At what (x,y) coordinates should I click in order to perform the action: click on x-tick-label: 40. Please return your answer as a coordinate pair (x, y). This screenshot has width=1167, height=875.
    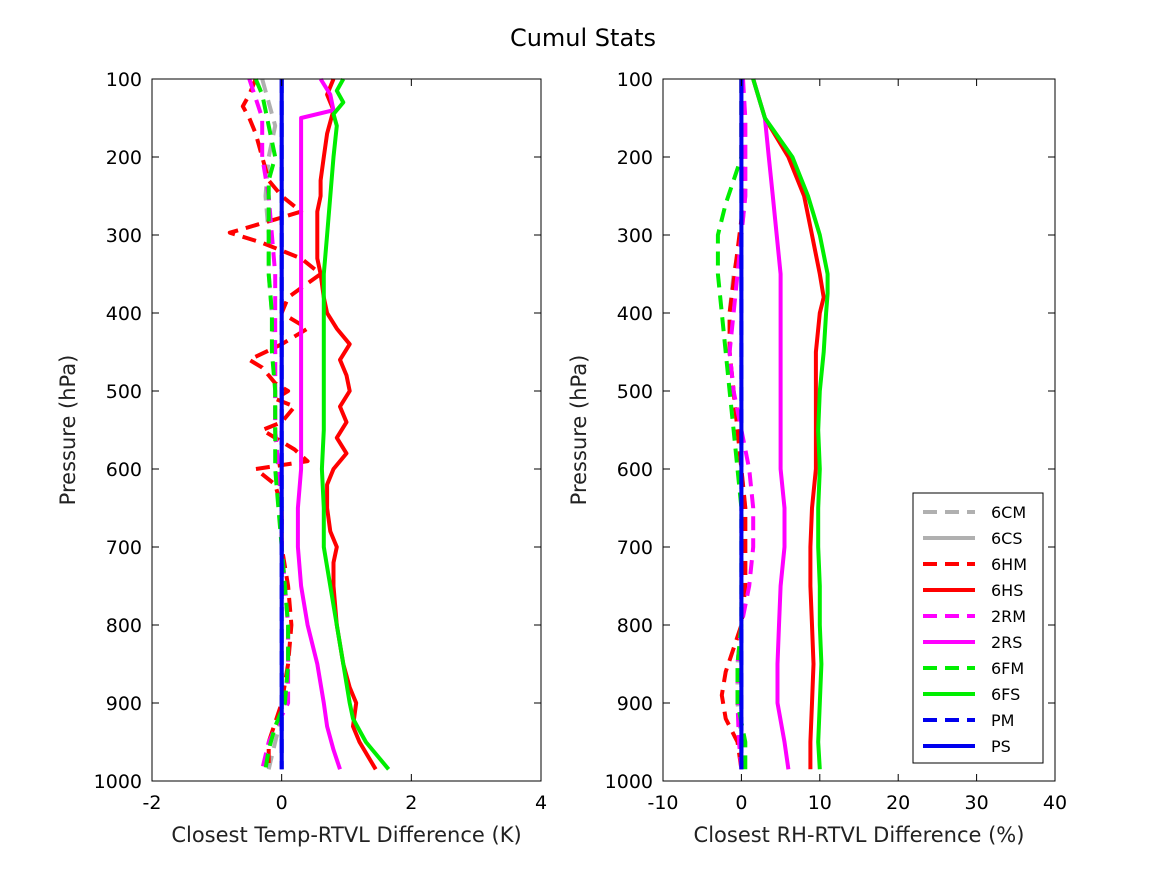
    Looking at the image, I should click on (1055, 803).